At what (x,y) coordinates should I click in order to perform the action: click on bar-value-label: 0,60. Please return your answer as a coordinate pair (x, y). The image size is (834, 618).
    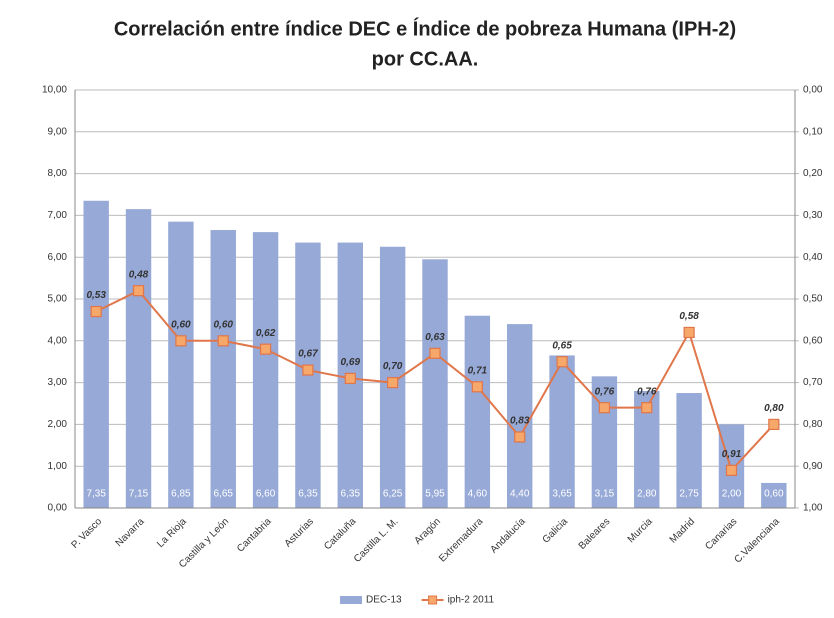
    Looking at the image, I should click on (774, 494).